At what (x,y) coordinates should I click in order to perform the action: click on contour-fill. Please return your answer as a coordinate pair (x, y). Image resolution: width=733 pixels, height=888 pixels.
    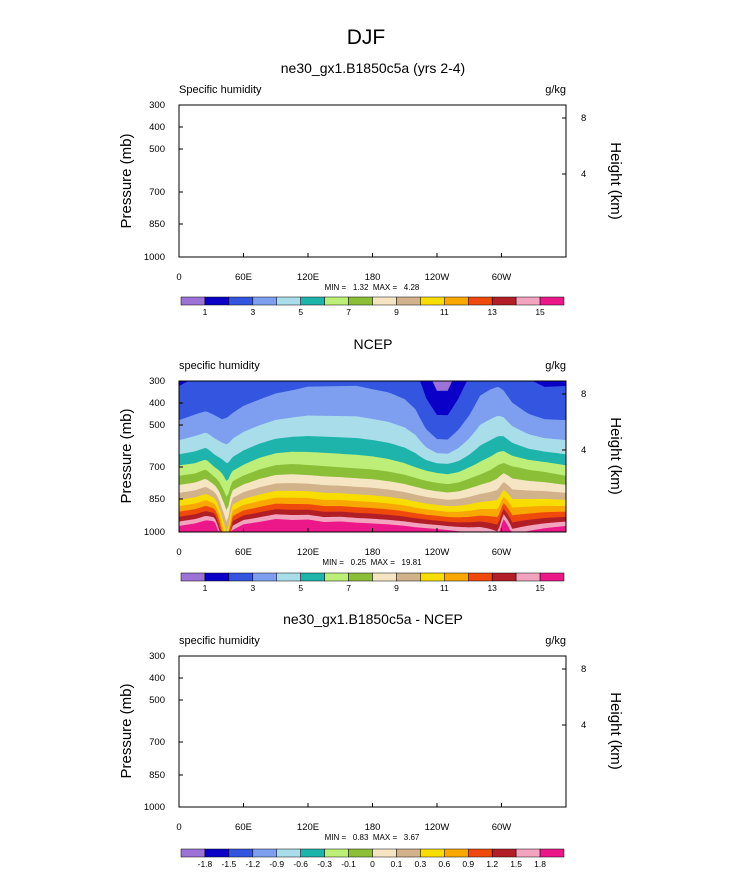
    Looking at the image, I should click on (372, 456).